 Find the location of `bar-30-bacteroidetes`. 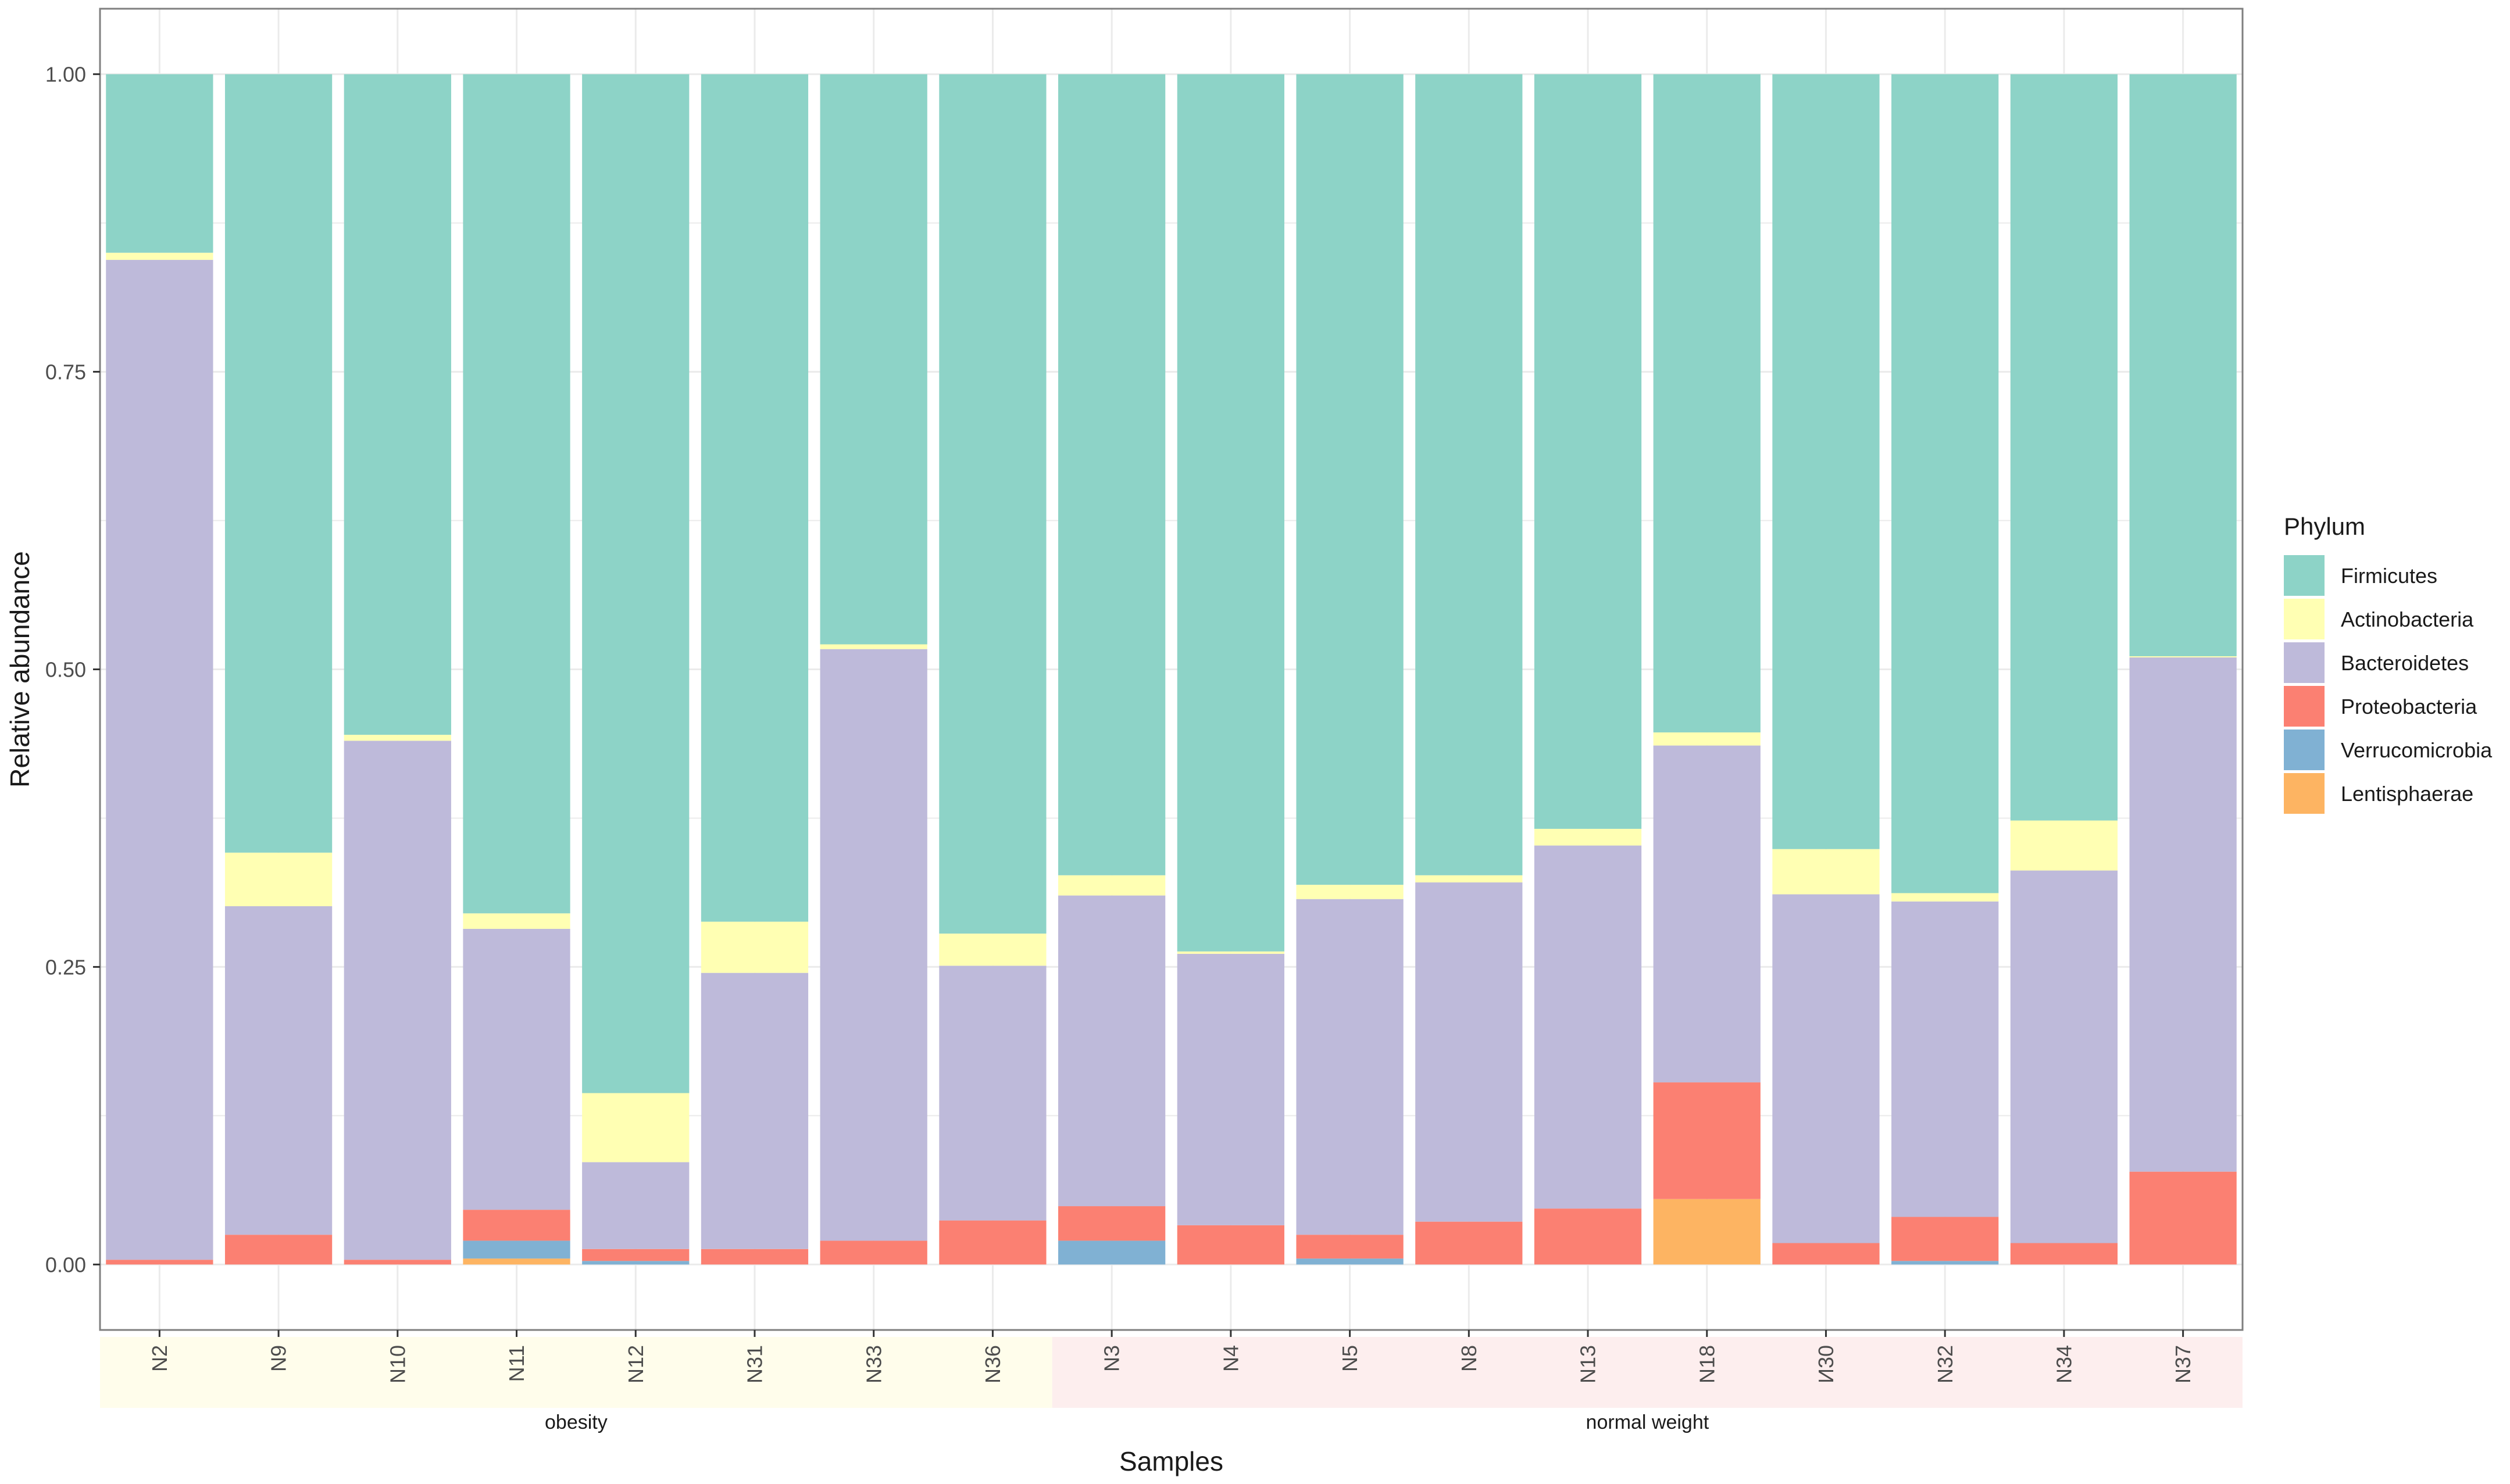

bar-30-bacteroidetes is located at coordinates (1826, 1068).